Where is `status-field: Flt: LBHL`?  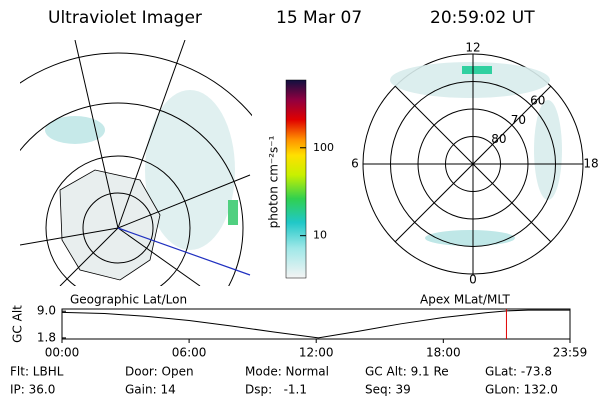 status-field: Flt: LBHL is located at coordinates (37, 372).